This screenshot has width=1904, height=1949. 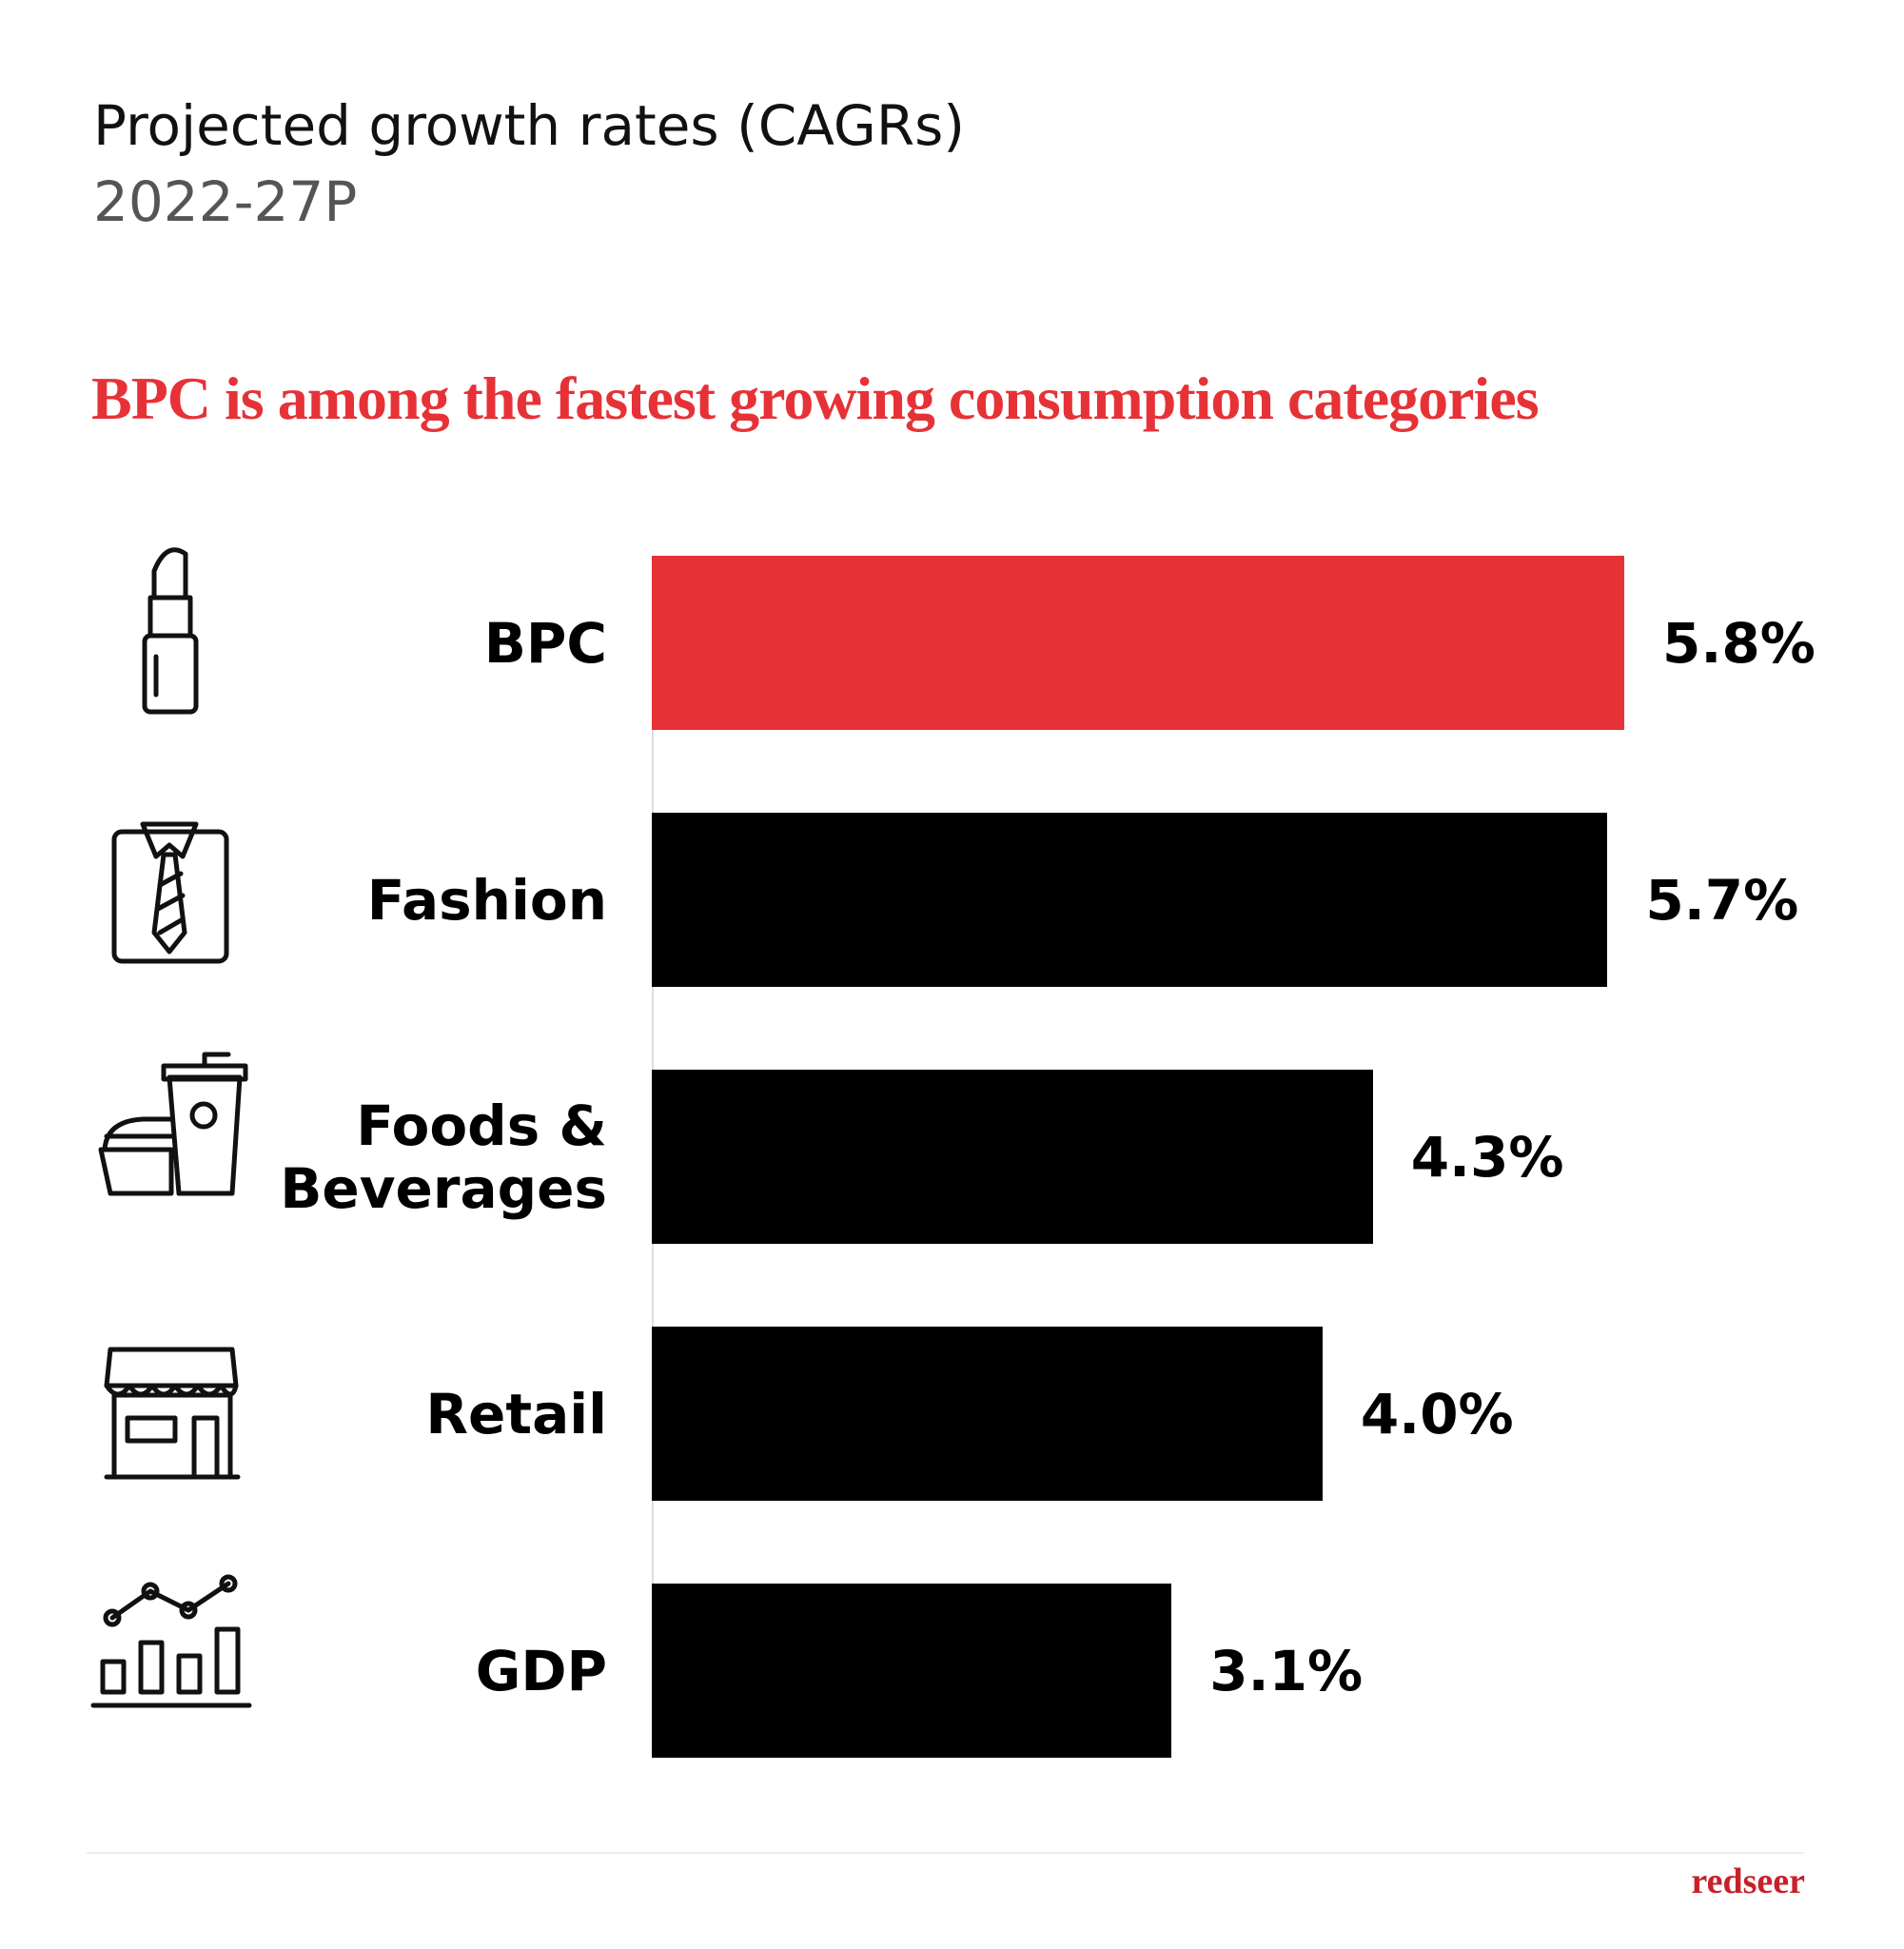 I want to click on category-label: Fashion, so click(x=486, y=900).